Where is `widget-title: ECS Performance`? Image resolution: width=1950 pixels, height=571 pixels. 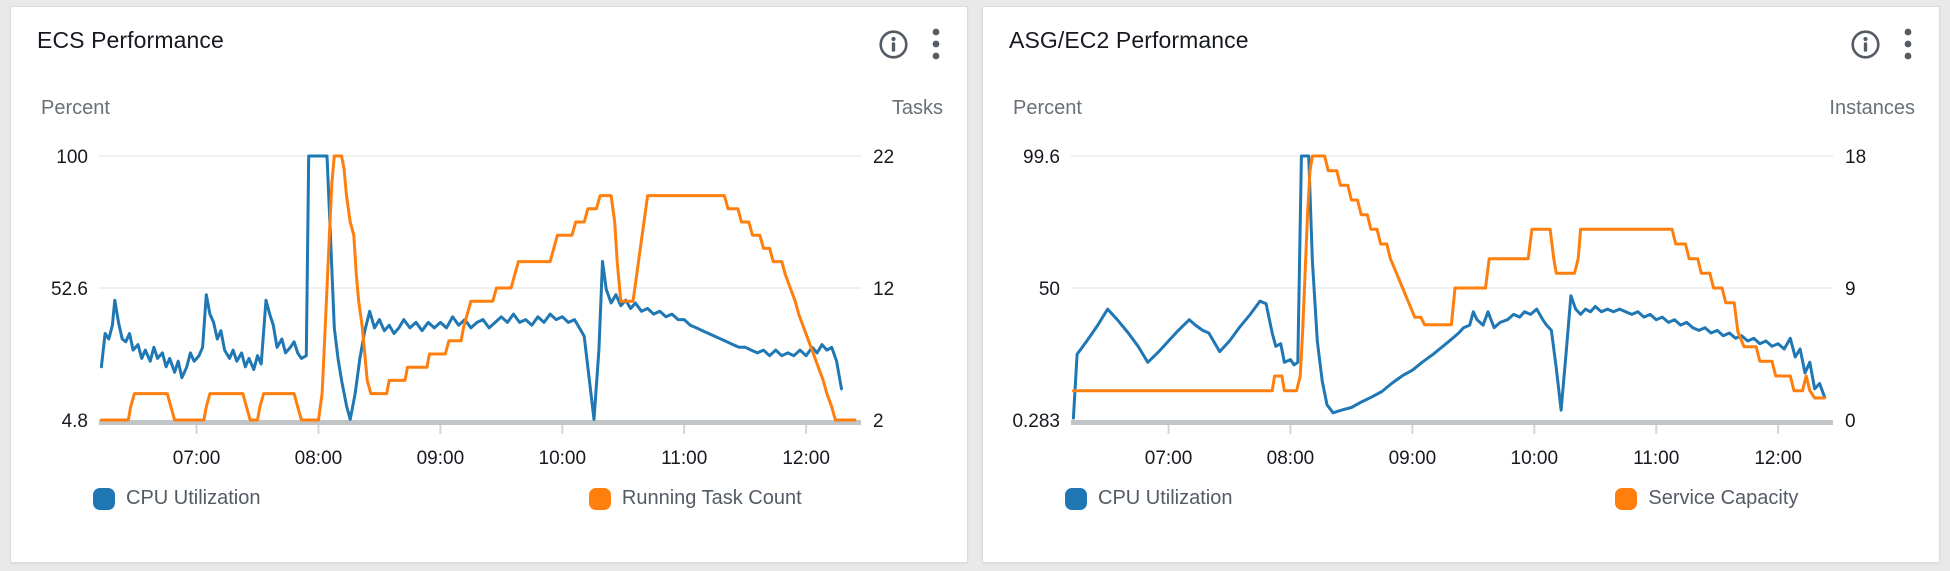
widget-title: ECS Performance is located at coordinates (130, 40).